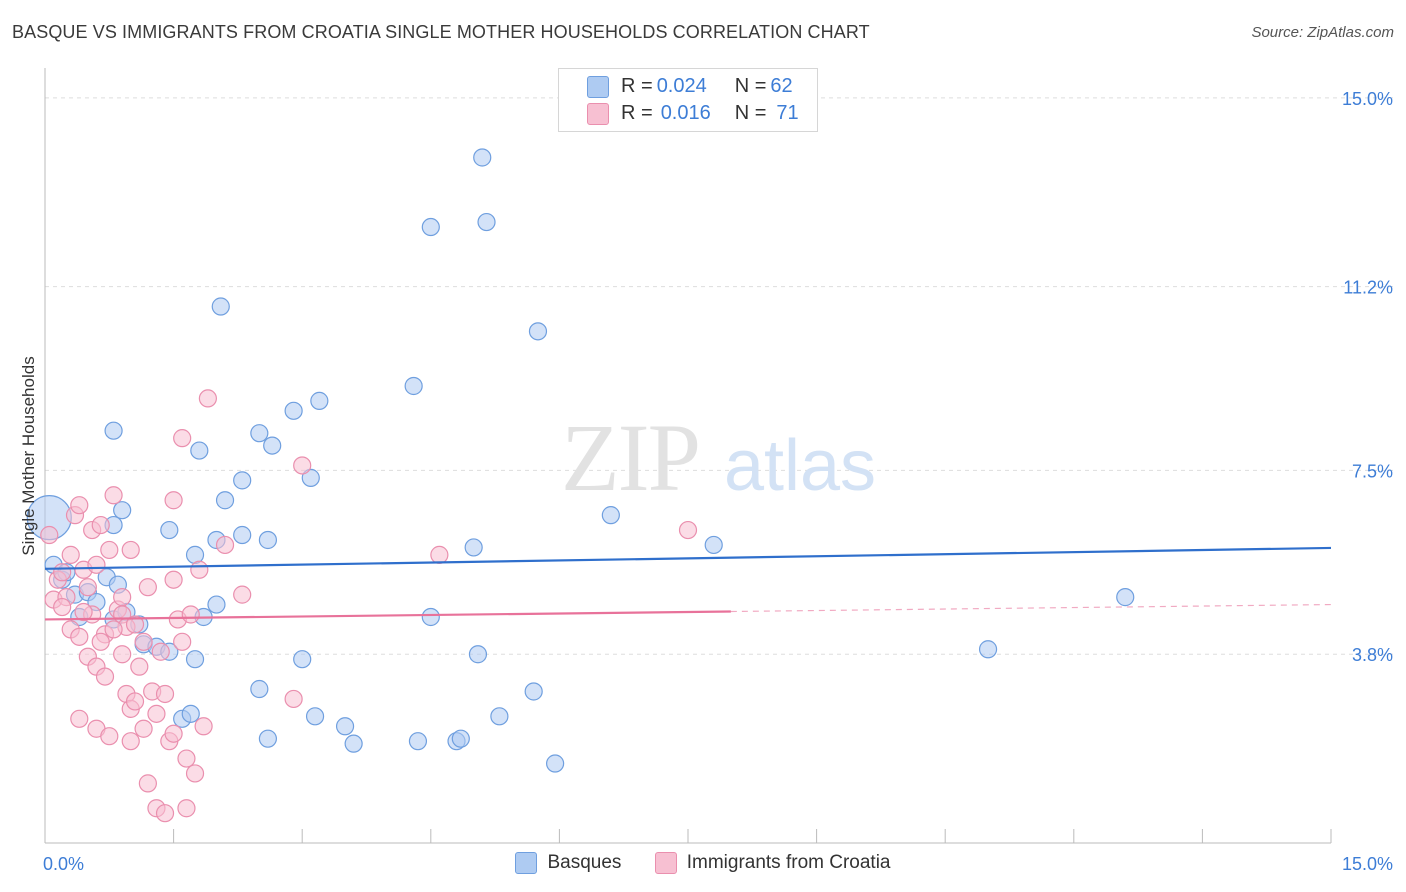  Describe the element at coordinates (630, 457) in the screenshot. I see `watermark-zip: ZIP` at that location.